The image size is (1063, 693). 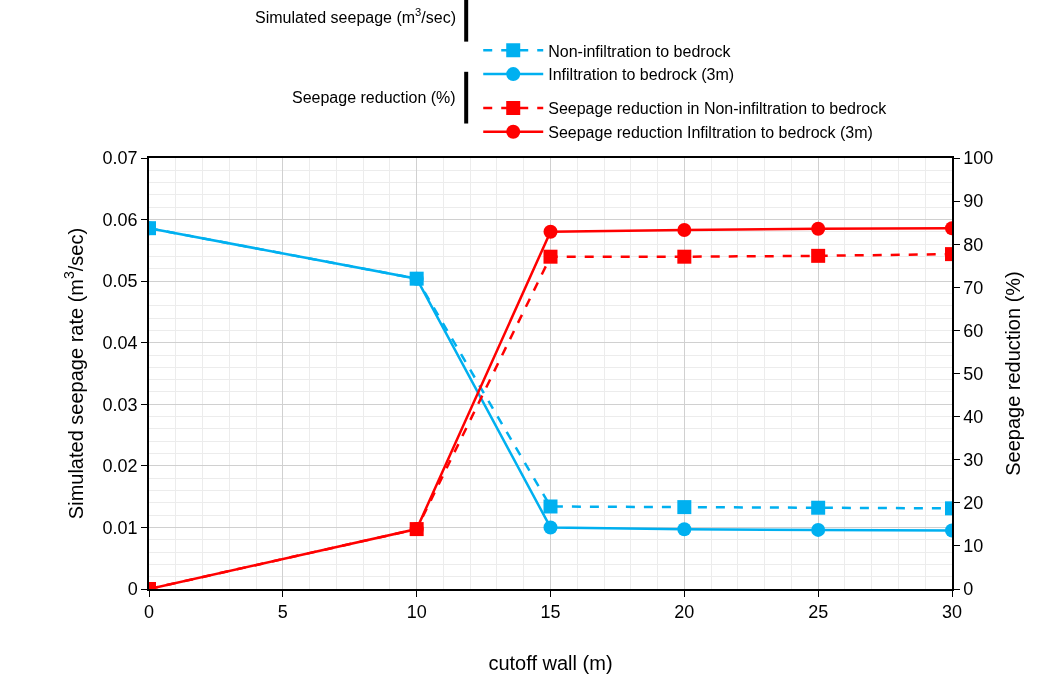 What do you see at coordinates (973, 416) in the screenshot?
I see `y2-tick-label: 40` at bounding box center [973, 416].